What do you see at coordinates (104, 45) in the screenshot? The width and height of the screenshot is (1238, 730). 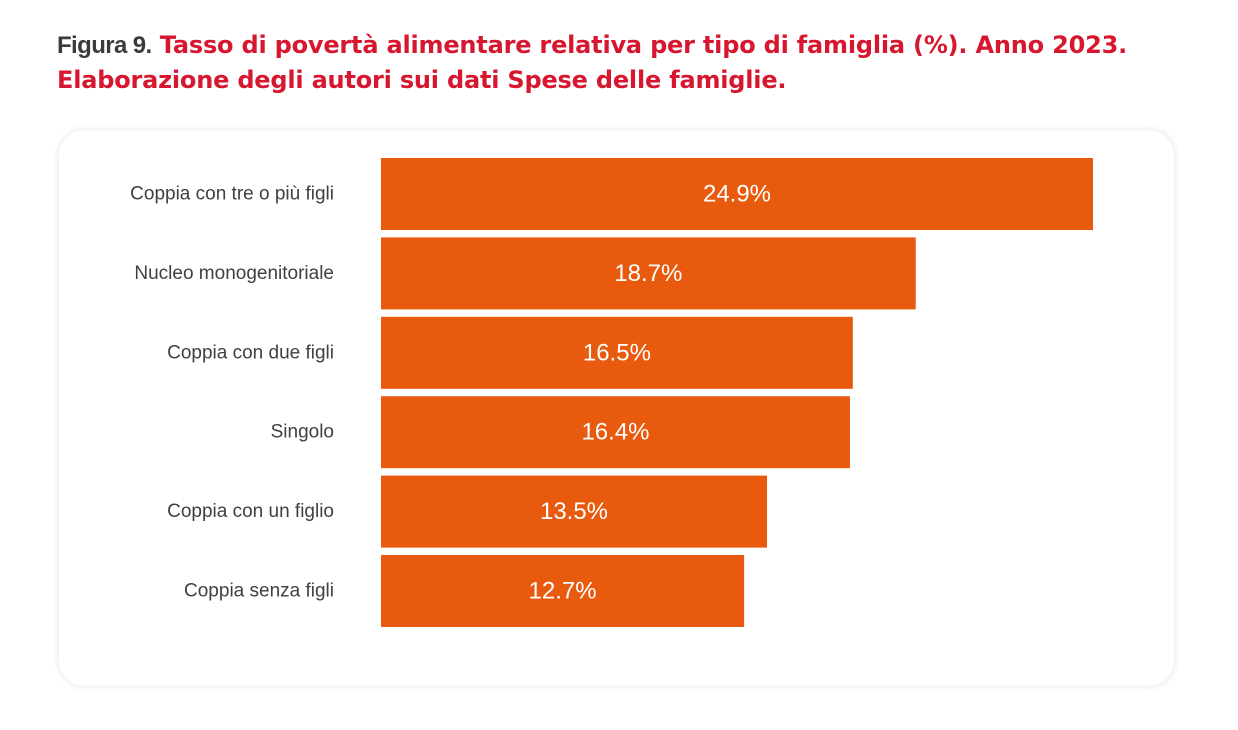 I see `figure-number: Figura 9.` at bounding box center [104, 45].